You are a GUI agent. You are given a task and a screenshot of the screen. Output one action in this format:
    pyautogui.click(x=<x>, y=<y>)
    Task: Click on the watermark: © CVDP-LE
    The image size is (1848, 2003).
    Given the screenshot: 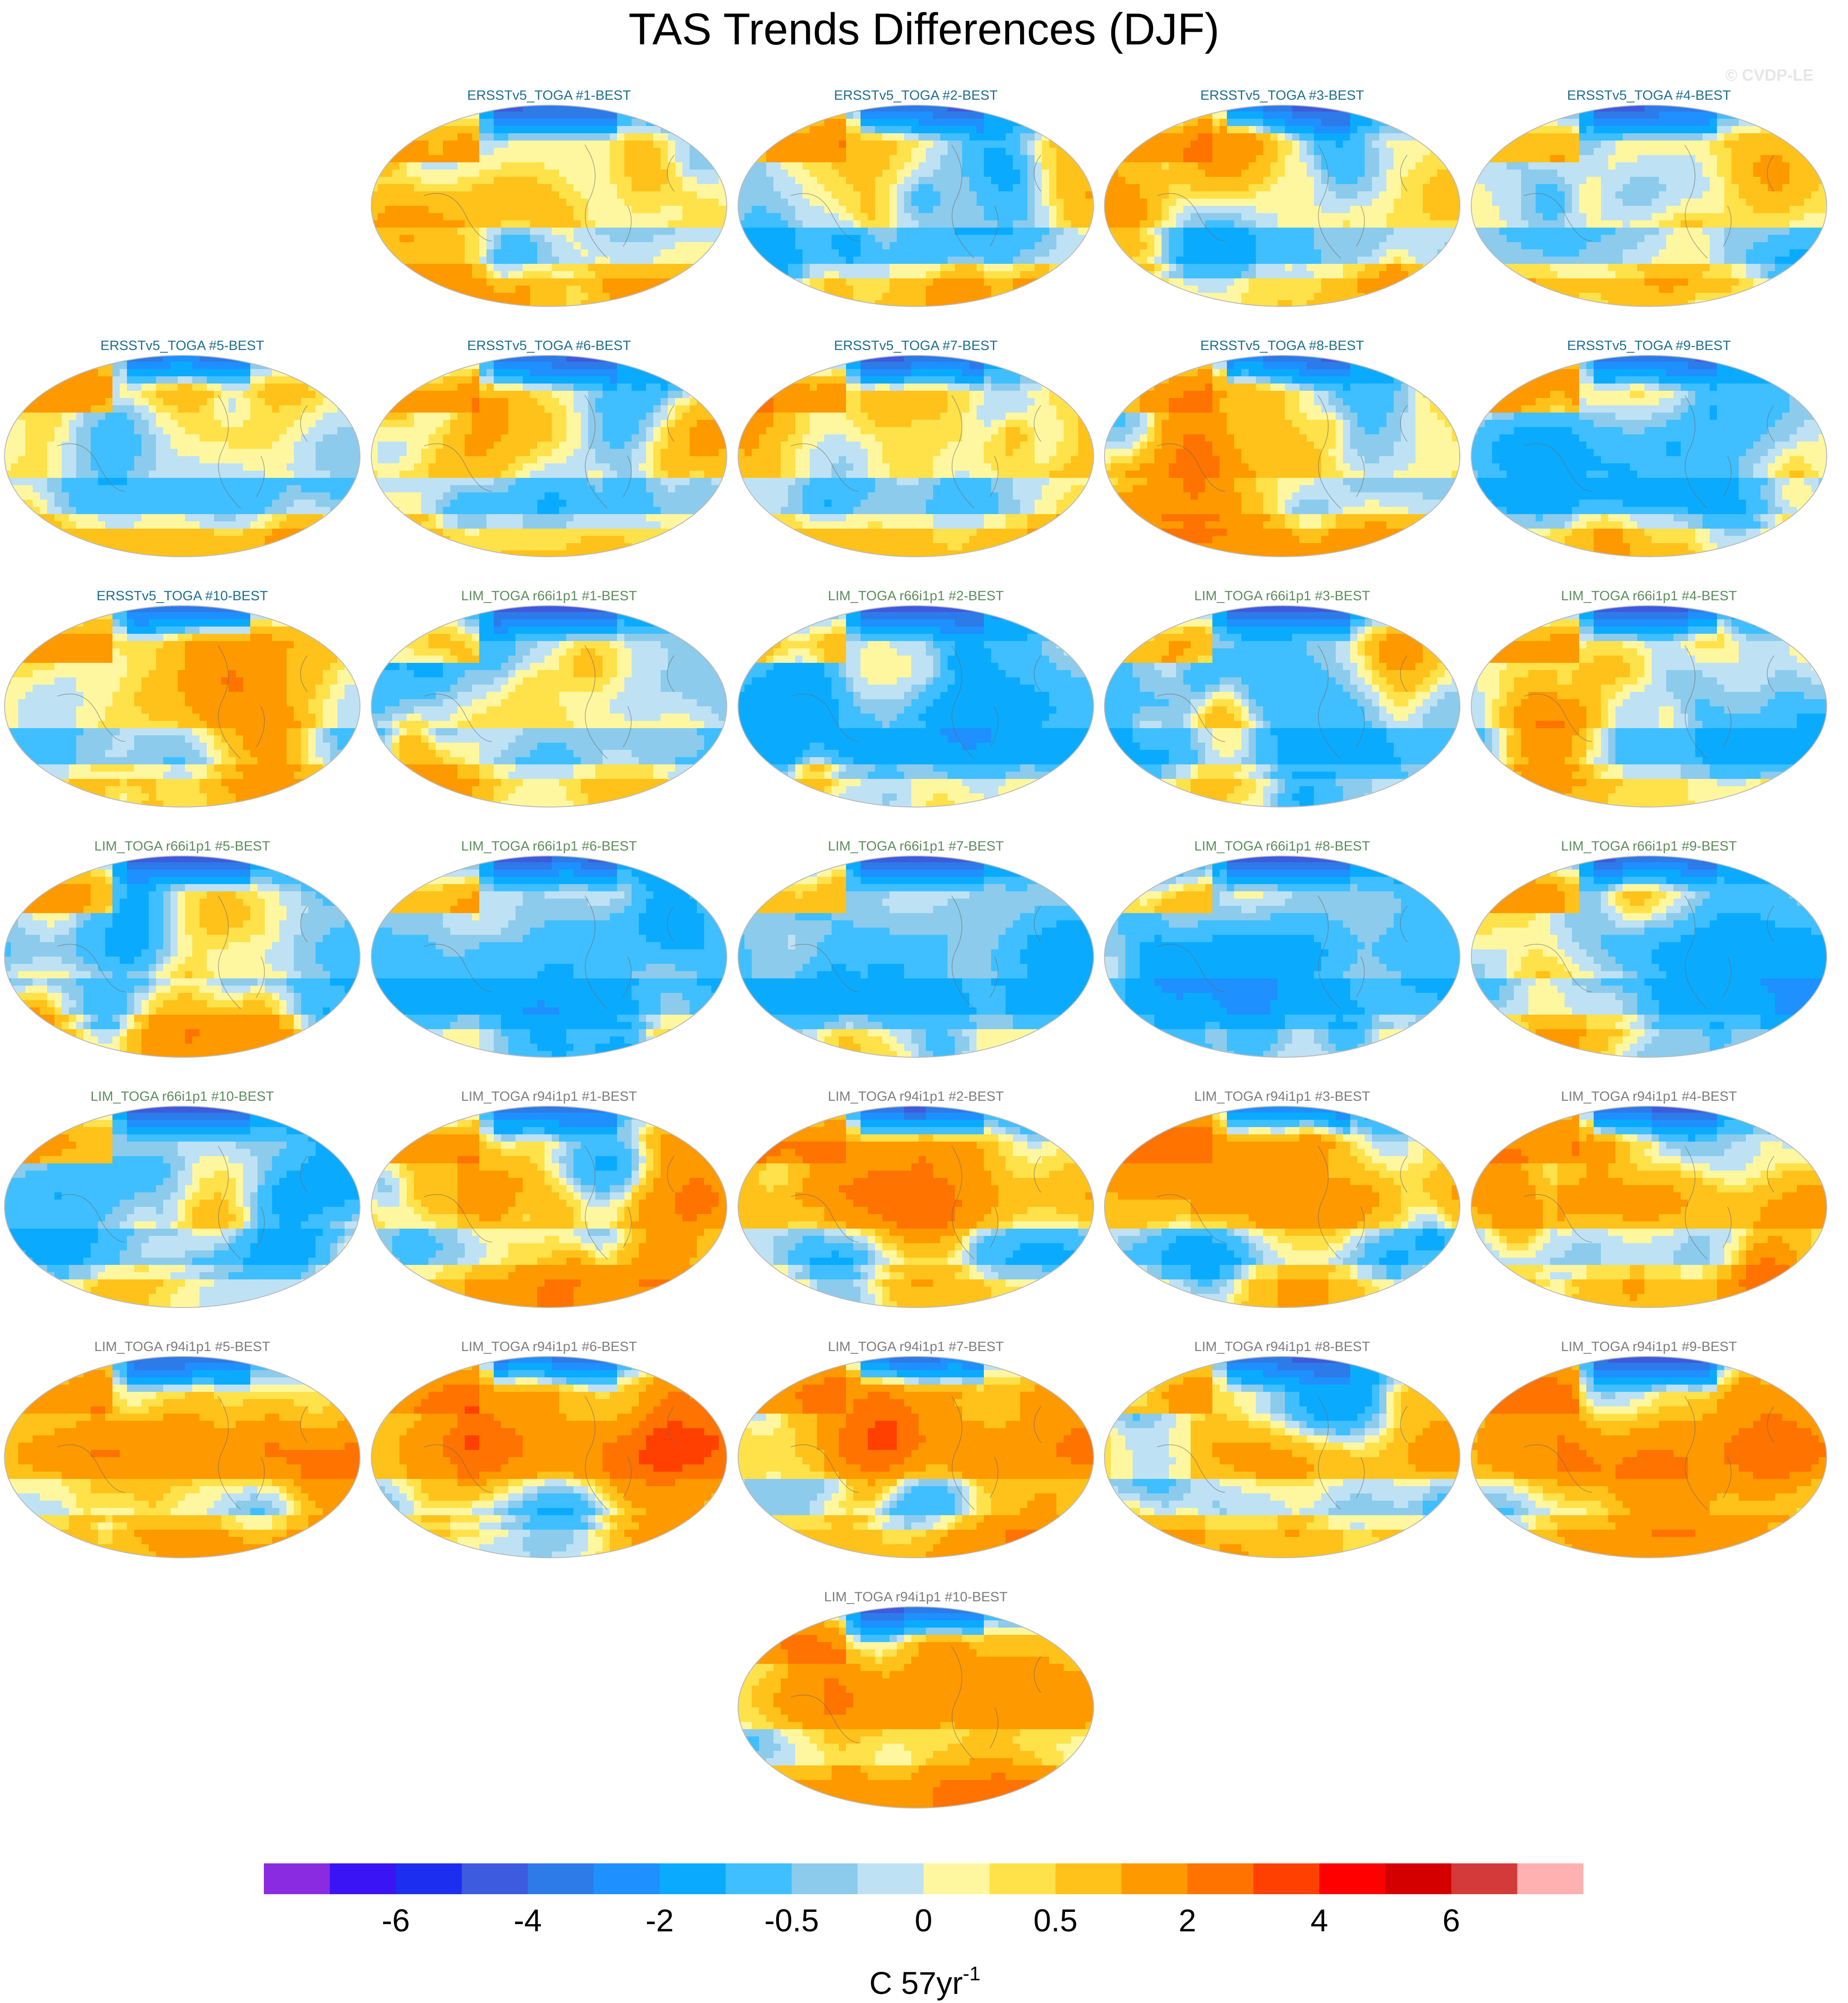 What is the action you would take?
    pyautogui.click(x=1769, y=75)
    